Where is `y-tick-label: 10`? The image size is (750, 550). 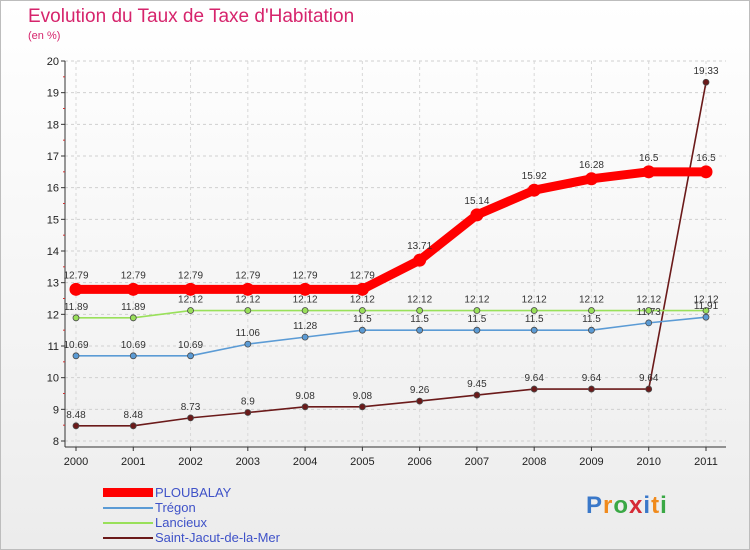
y-tick-label: 10 is located at coordinates (53, 379).